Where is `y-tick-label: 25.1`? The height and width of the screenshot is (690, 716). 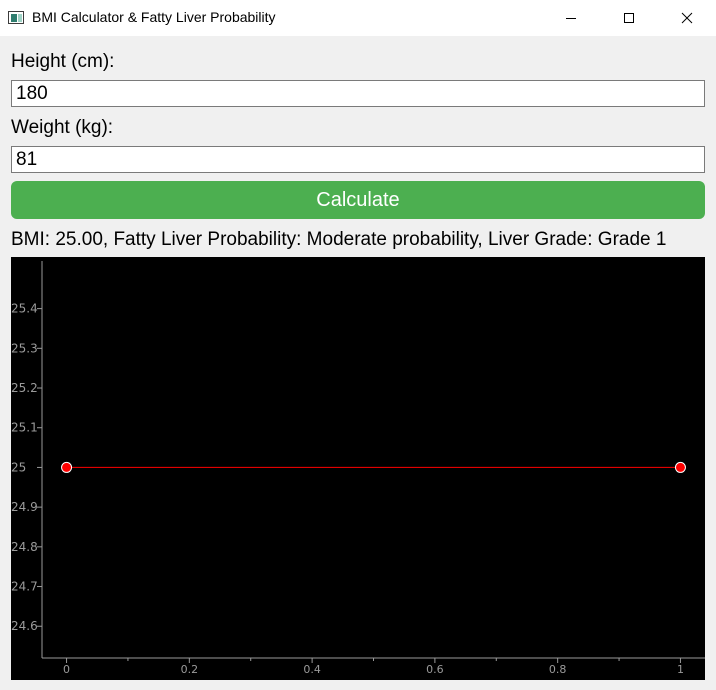 y-tick-label: 25.1 is located at coordinates (24, 428).